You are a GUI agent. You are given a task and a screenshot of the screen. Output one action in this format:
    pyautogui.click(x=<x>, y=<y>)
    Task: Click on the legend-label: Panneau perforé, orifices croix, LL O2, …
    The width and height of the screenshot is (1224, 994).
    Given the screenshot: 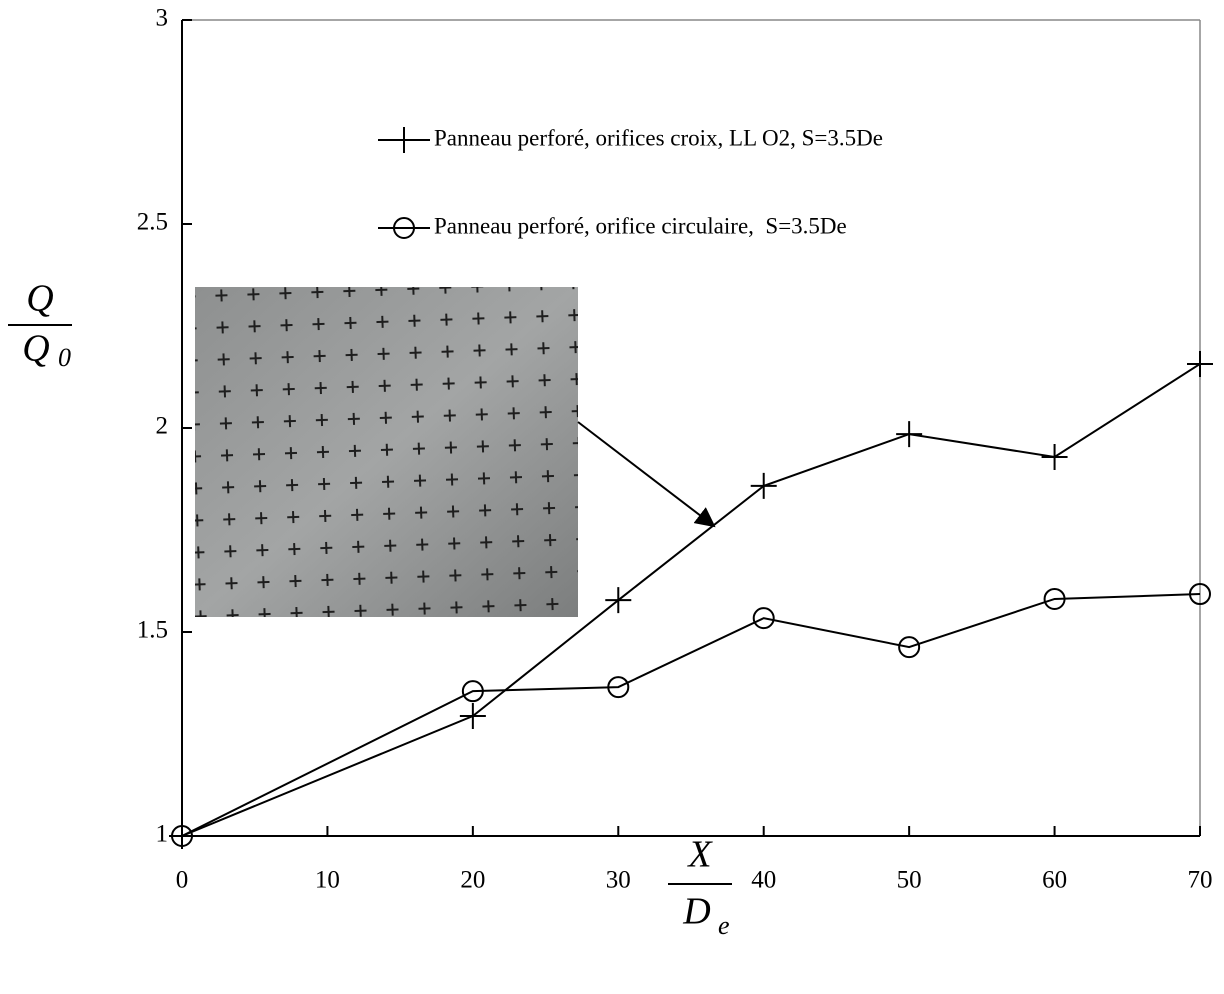 What is the action you would take?
    pyautogui.click(x=658, y=137)
    